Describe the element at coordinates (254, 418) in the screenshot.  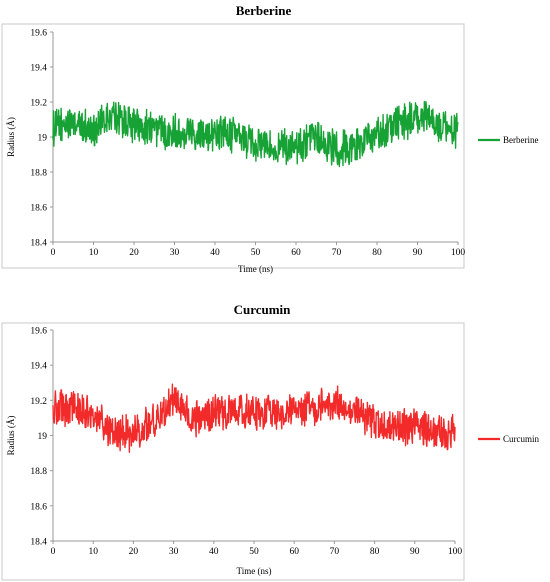
I see `series-line-curcumin` at that location.